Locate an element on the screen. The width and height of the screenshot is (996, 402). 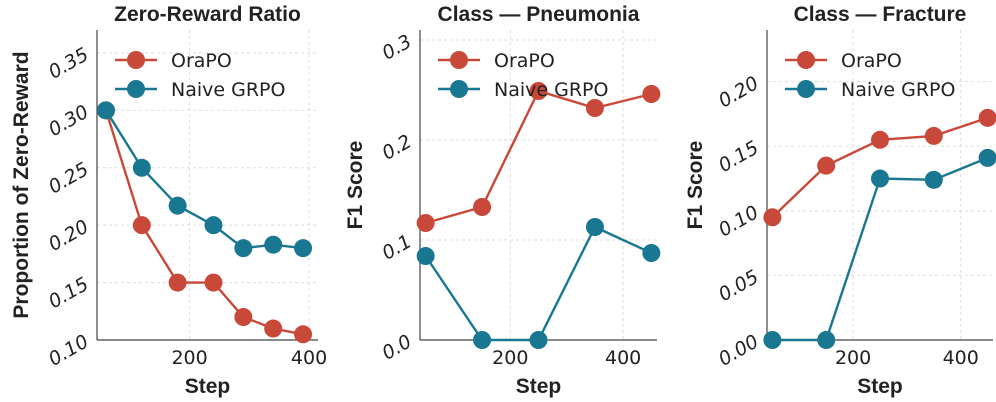
chart-title: Zero-Reward Ratio is located at coordinates (207, 14).